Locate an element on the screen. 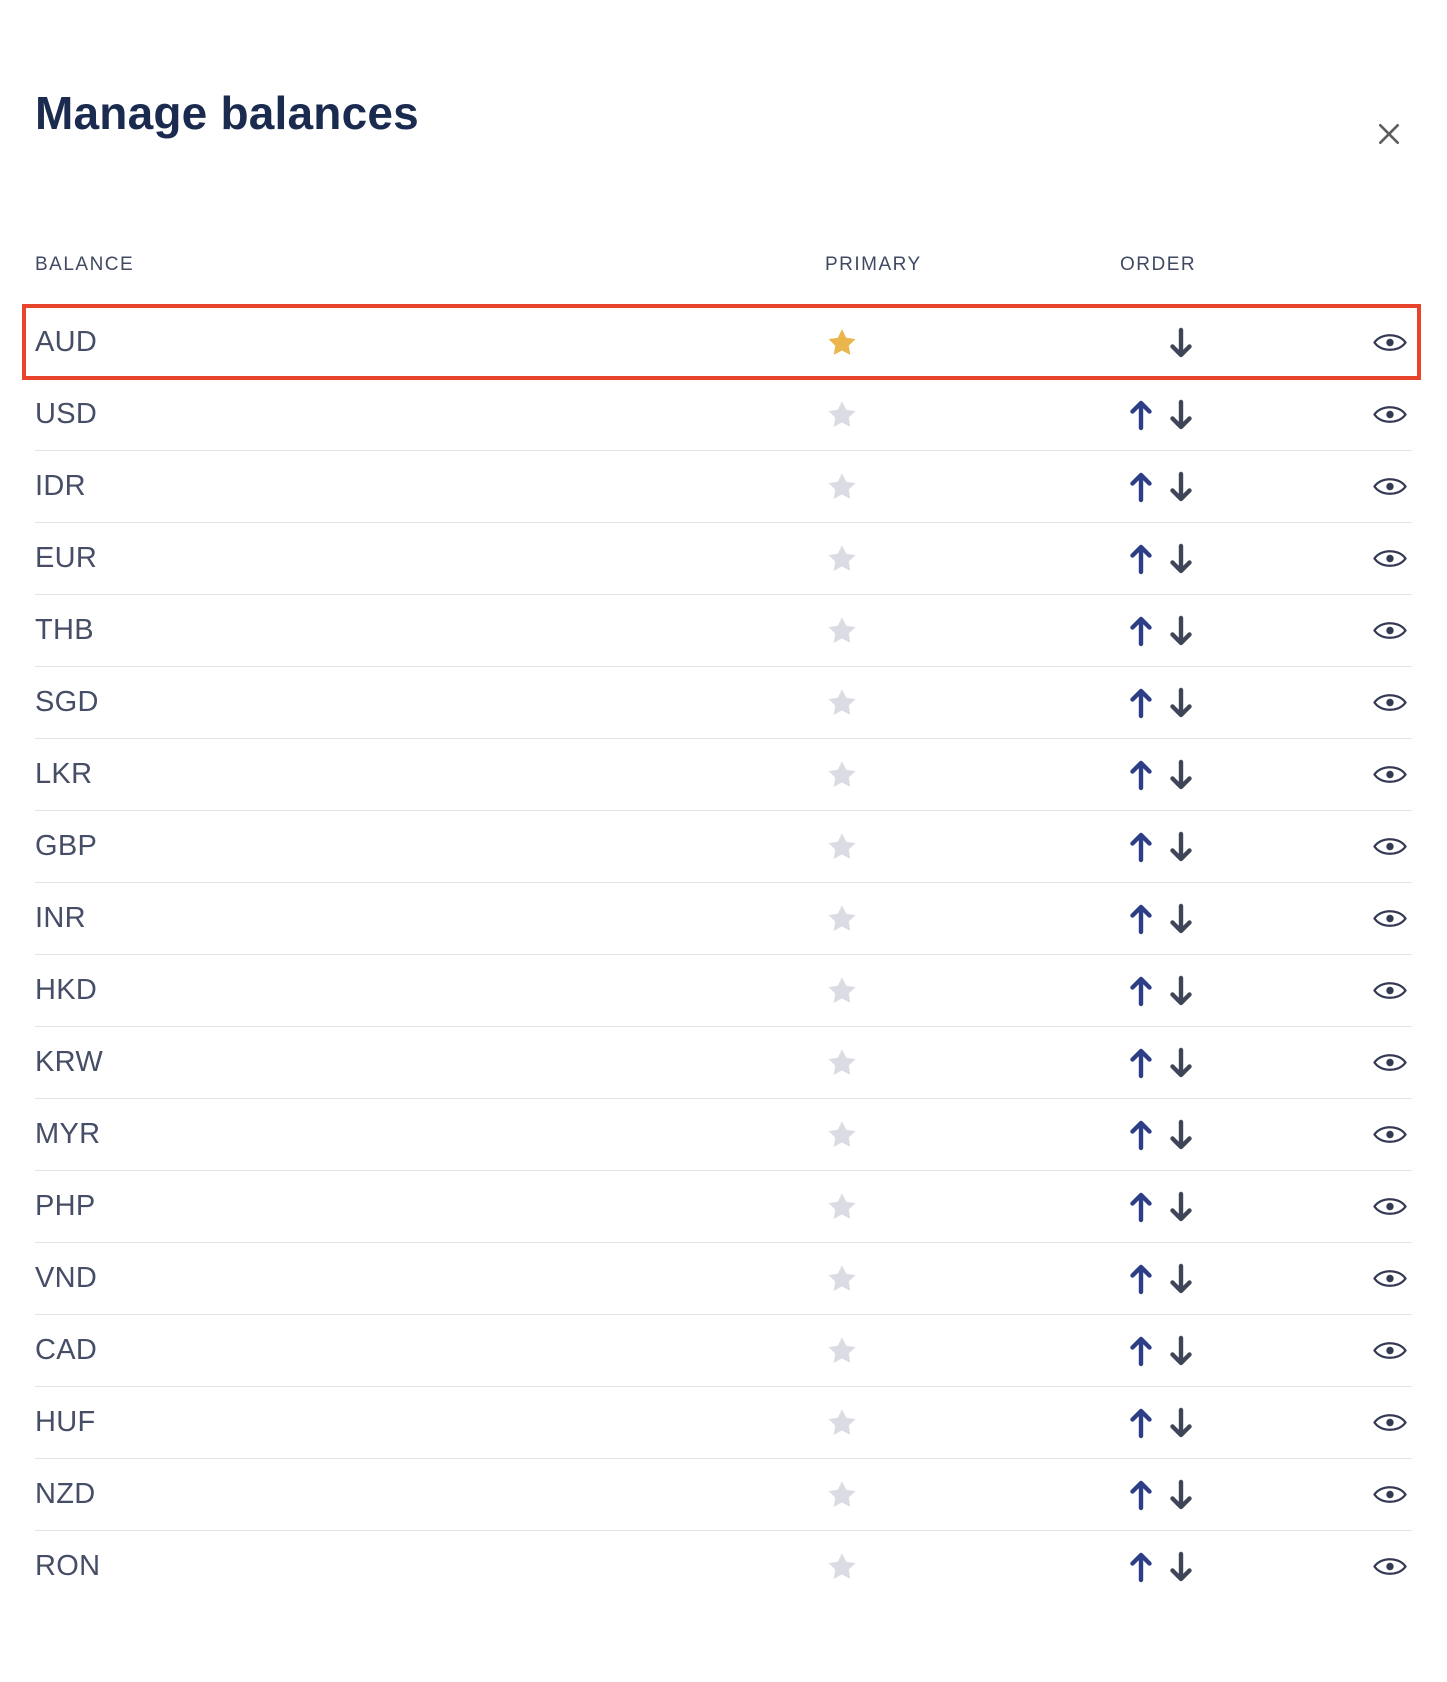  table-row: PHP is located at coordinates (723, 1206).